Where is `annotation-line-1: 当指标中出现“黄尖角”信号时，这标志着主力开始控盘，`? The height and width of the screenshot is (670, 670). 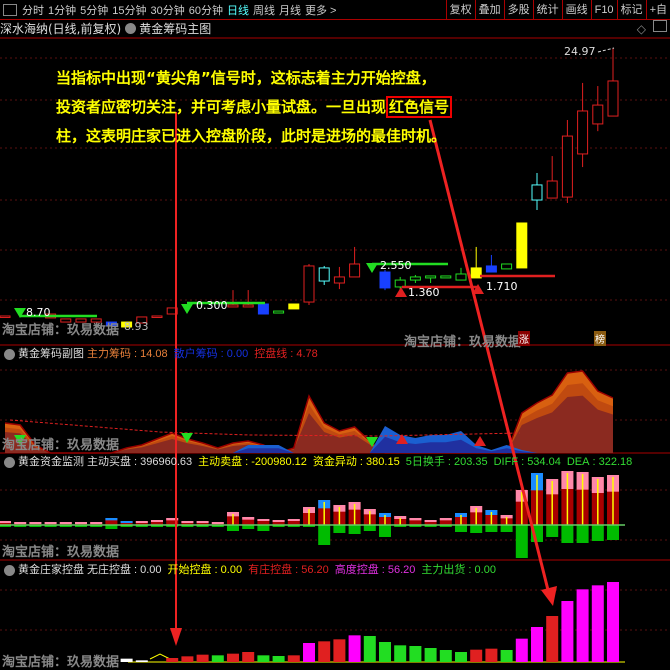
annotation-line-1: 当指标中出现“黄尖角”信号时，这标志着主力开始控盘， is located at coordinates (246, 78).